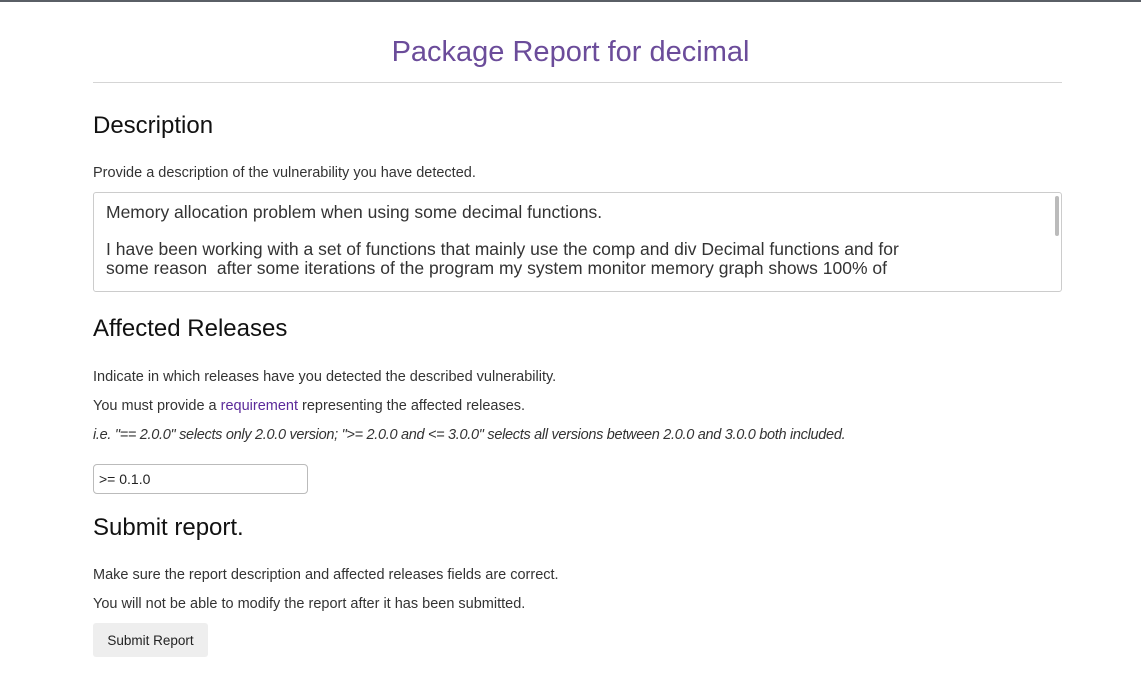 This screenshot has width=1141, height=686. I want to click on submit-heading: Submit report., so click(168, 527).